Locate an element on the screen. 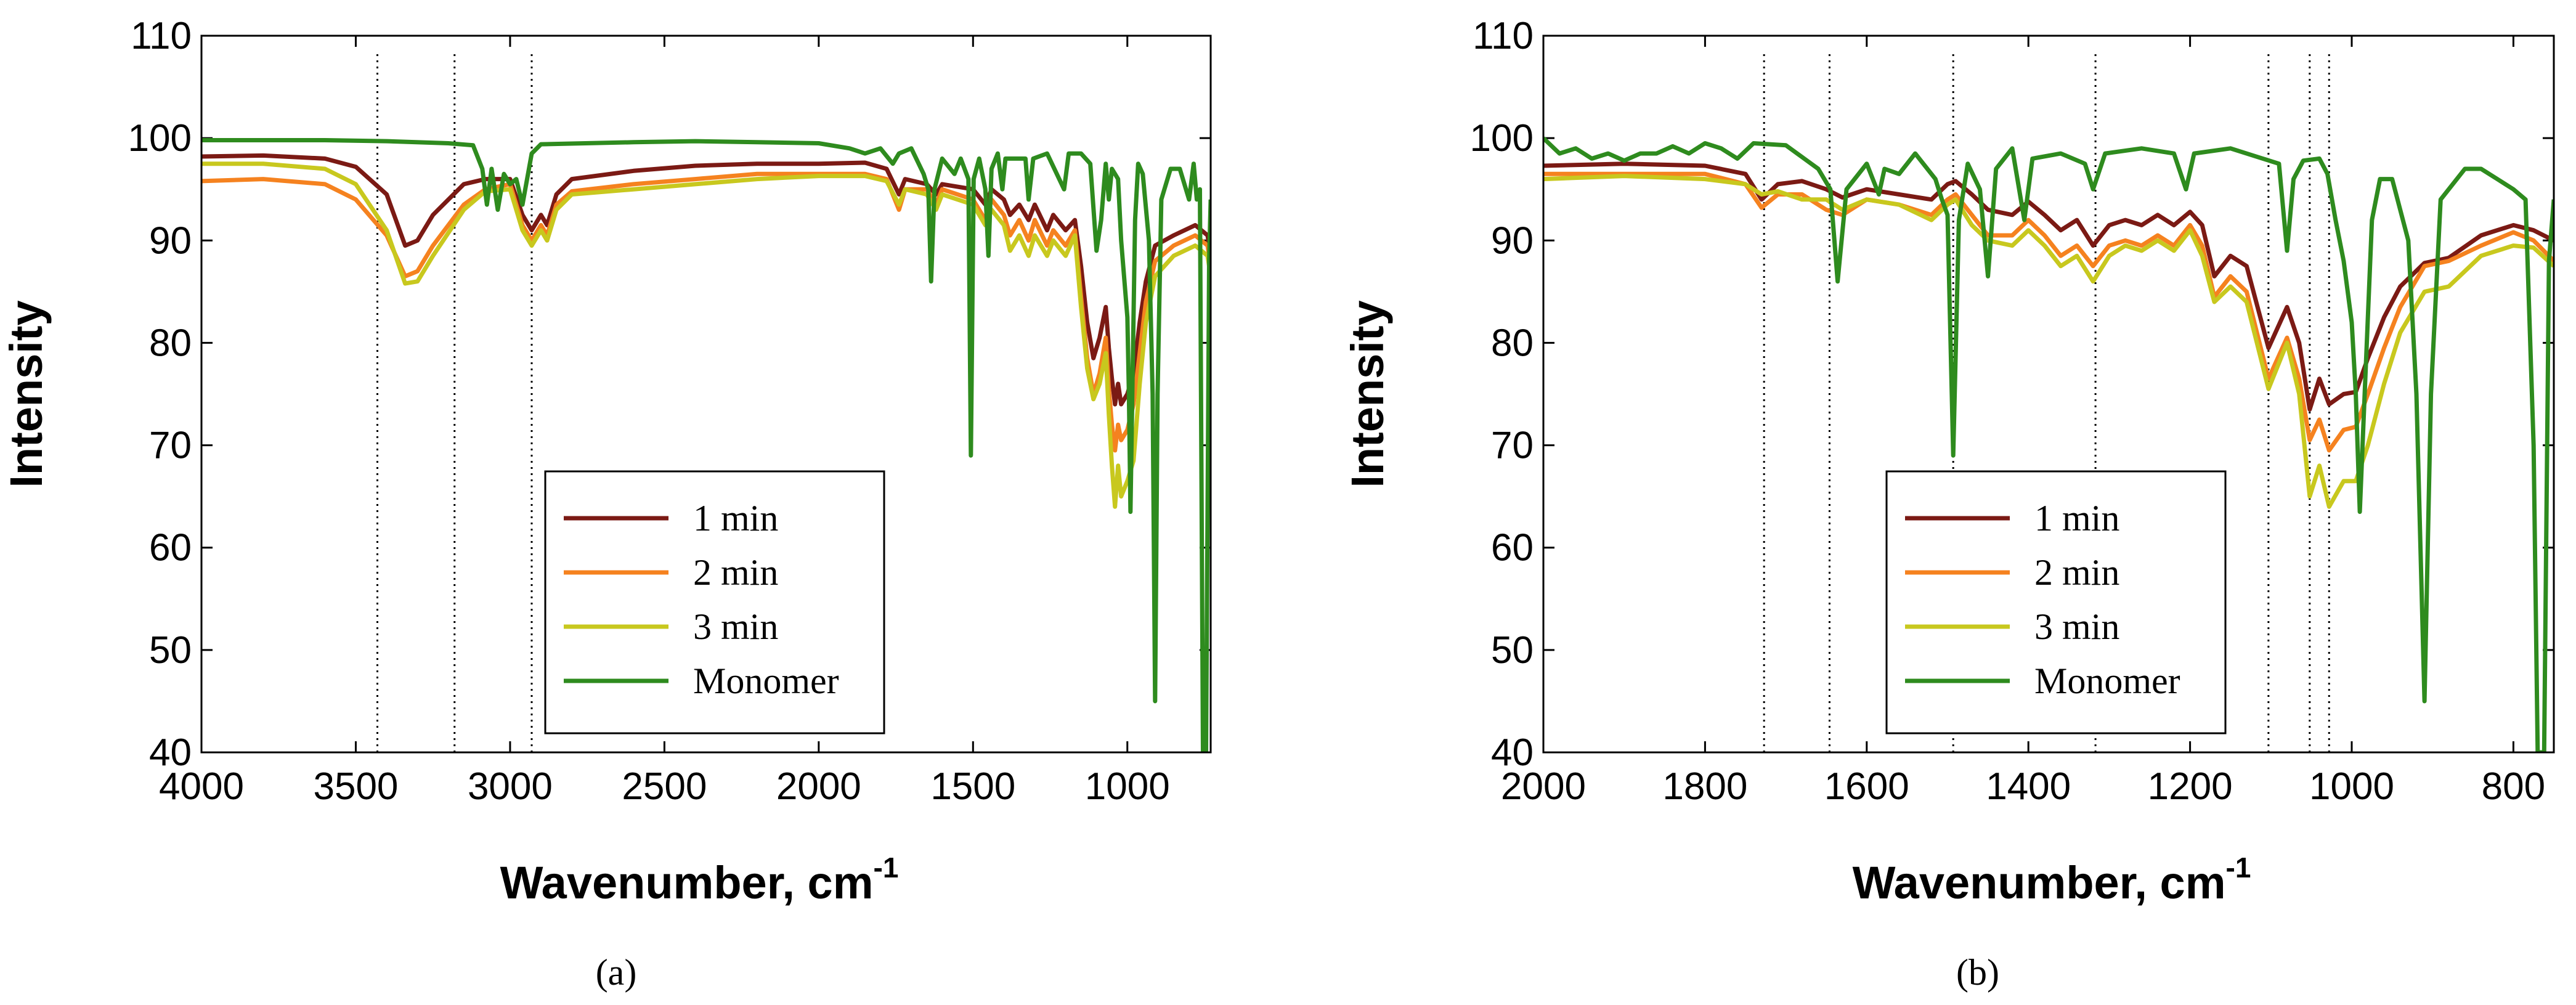  x-tick-label: 4000 is located at coordinates (201, 786).